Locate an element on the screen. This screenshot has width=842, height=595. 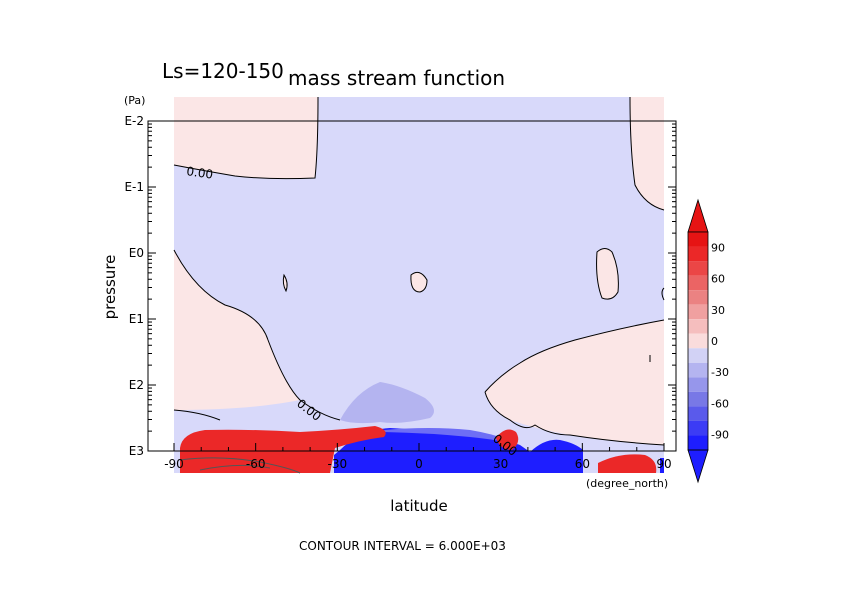
y-unit-label: (Pa) is located at coordinates (134, 100).